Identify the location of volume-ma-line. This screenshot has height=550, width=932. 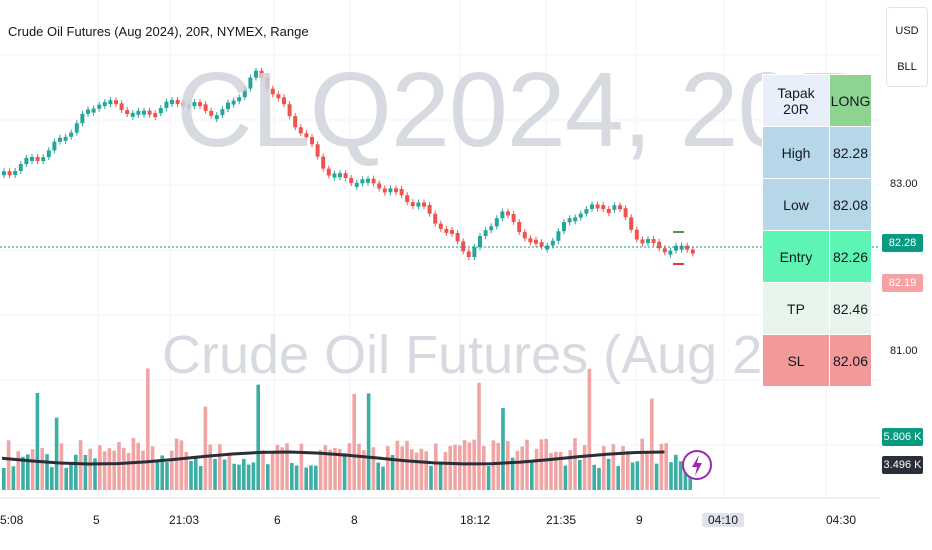
(333, 458).